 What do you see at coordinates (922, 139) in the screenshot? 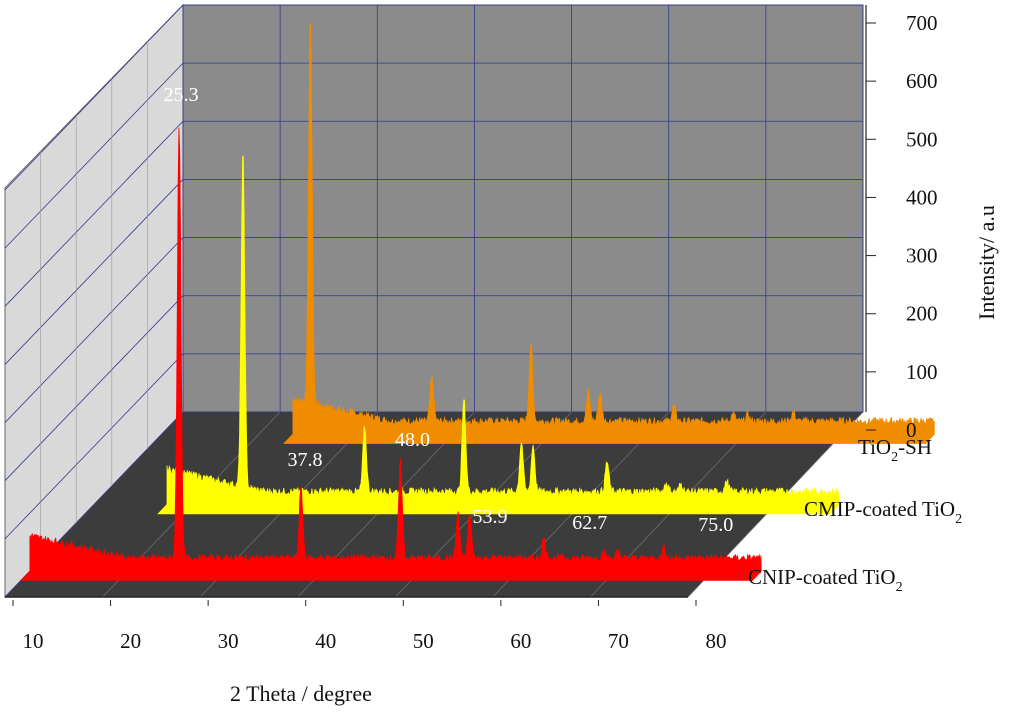
I see `y-tick-label: 500` at bounding box center [922, 139].